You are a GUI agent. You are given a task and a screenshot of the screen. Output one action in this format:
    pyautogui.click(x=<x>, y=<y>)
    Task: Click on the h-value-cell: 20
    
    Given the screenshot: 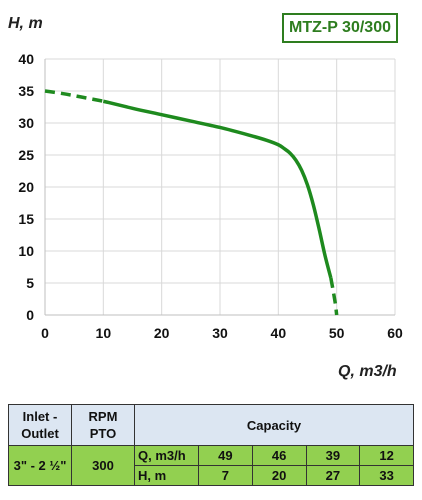 What is the action you would take?
    pyautogui.click(x=279, y=475)
    